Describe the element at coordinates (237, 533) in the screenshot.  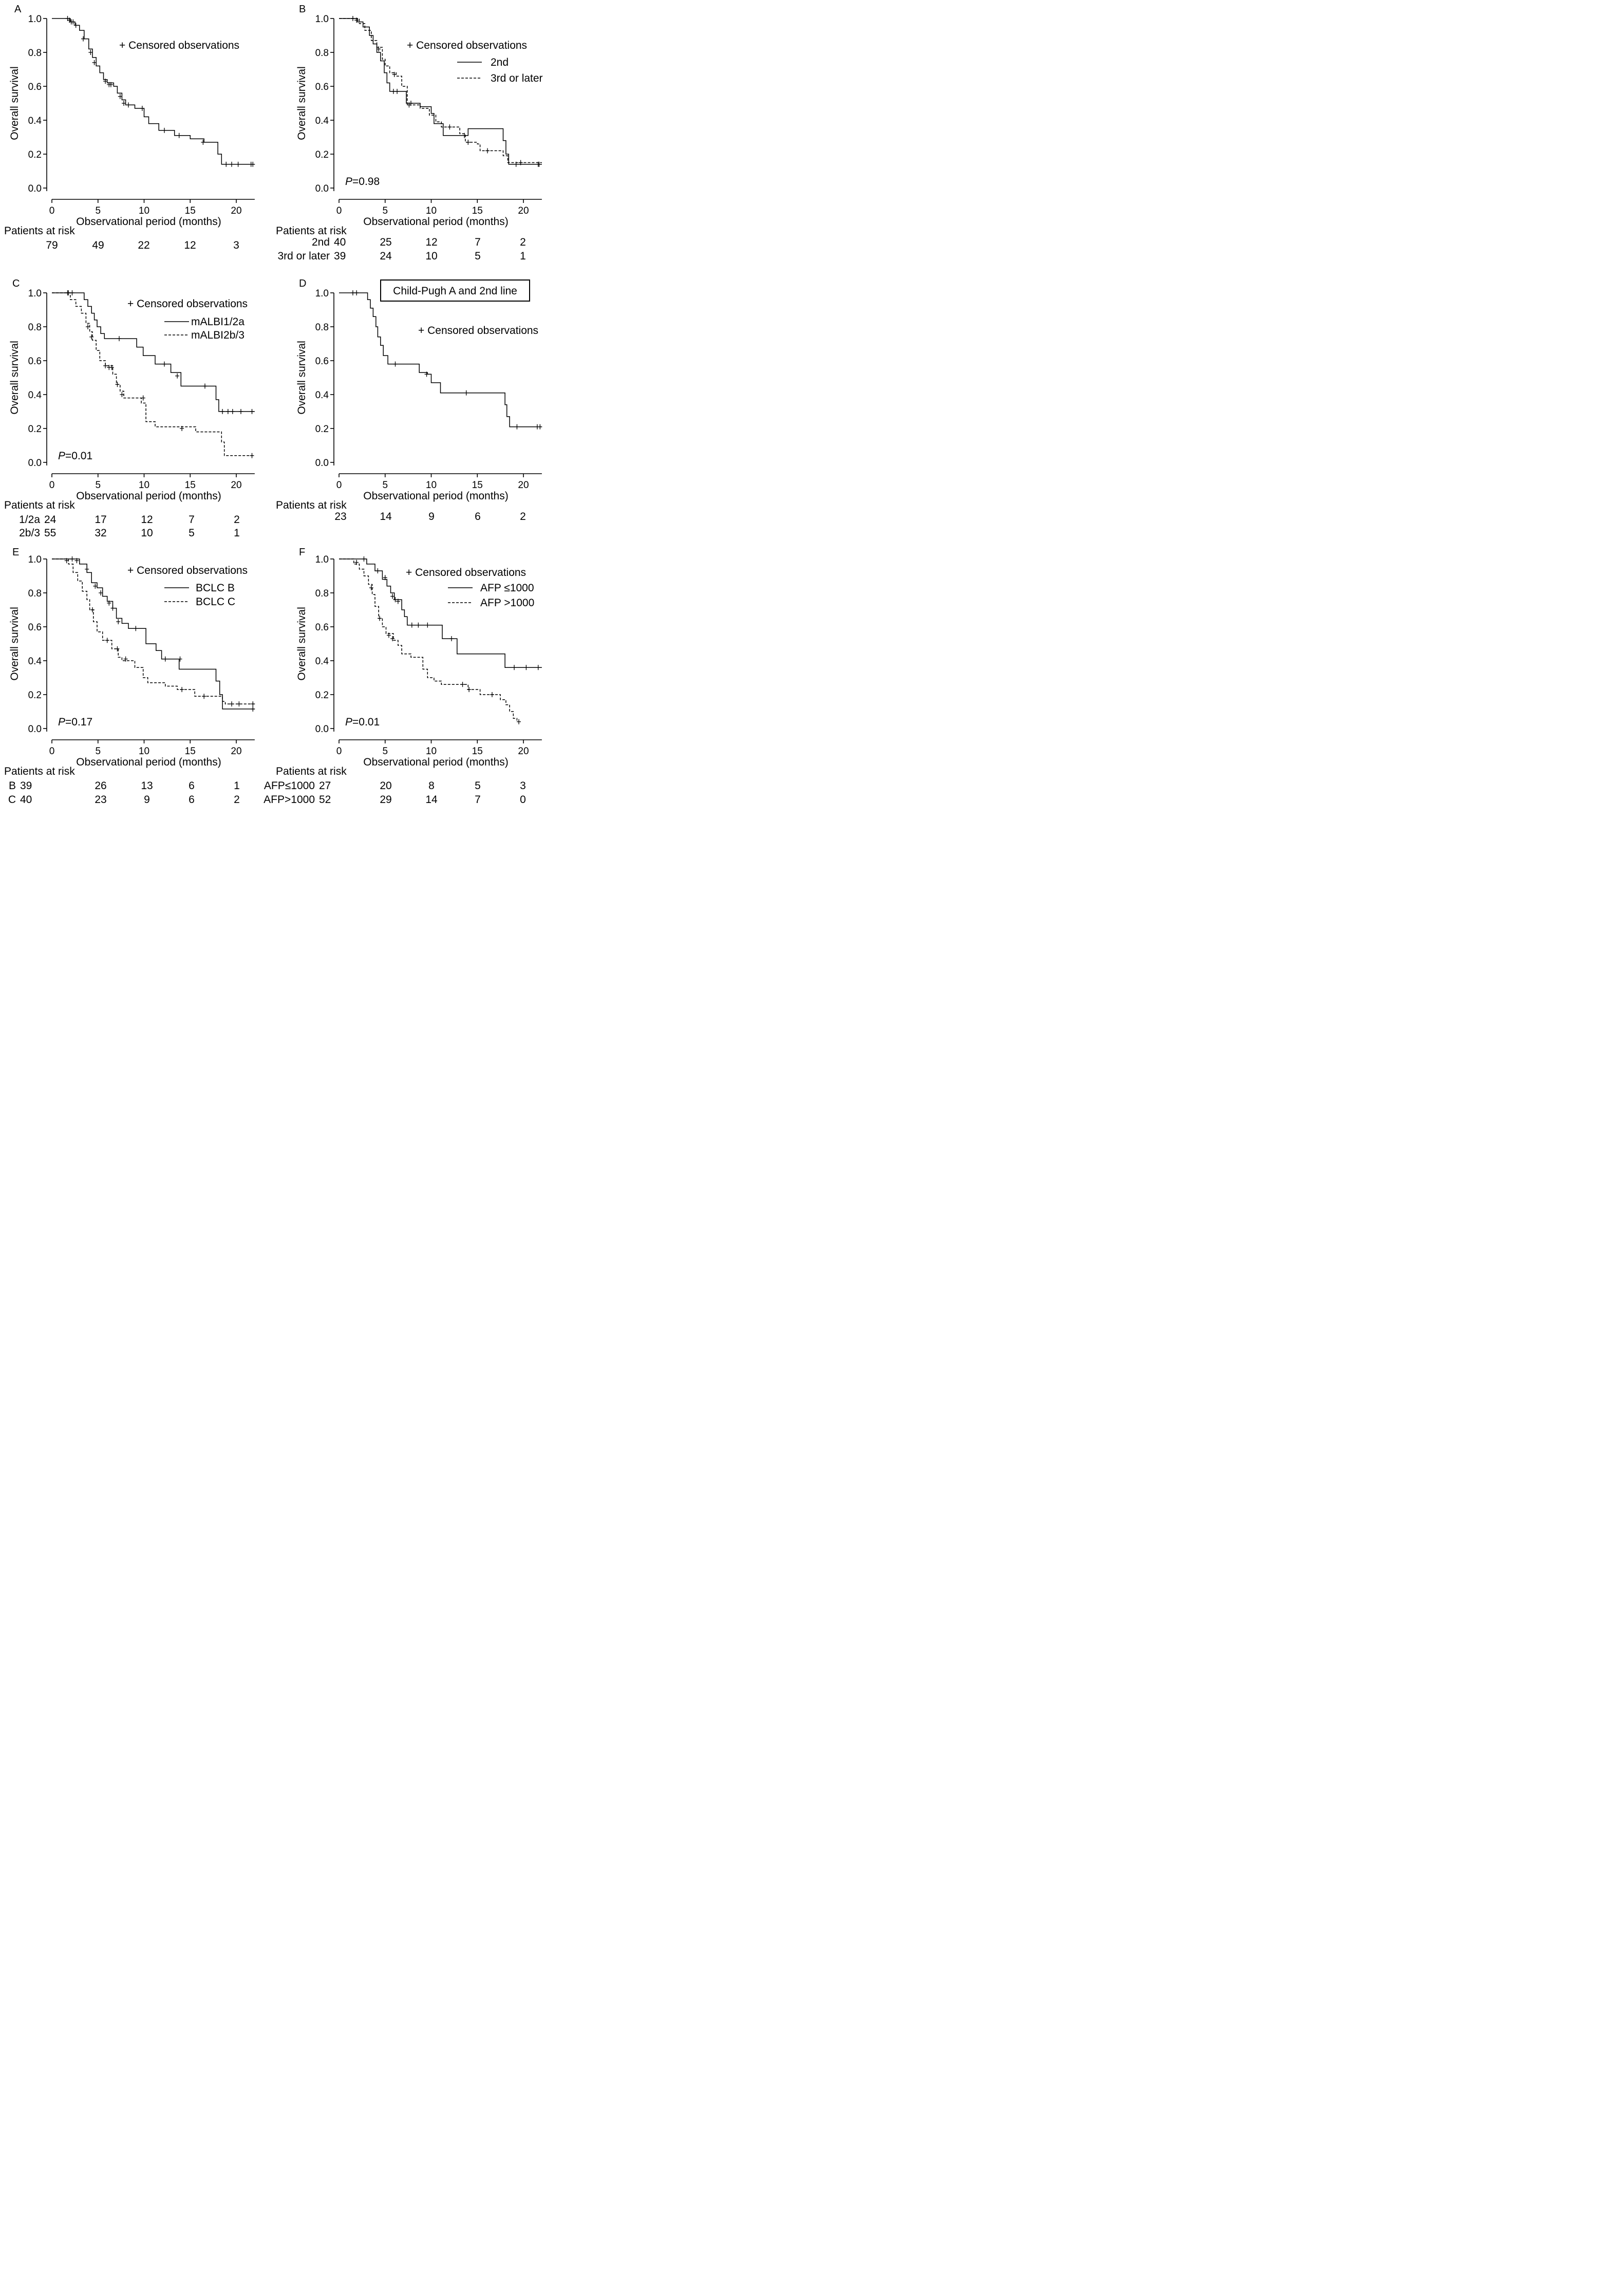
I see `risk-value: 1` at that location.